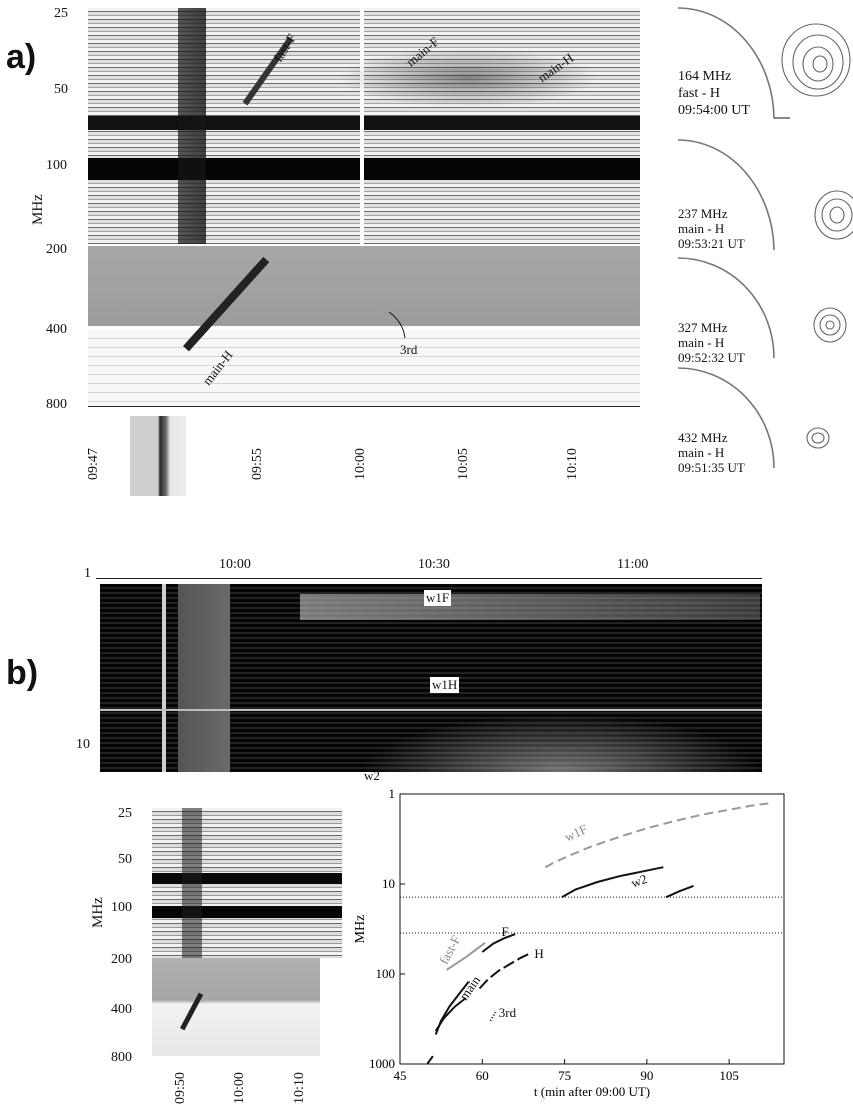  What do you see at coordinates (703, 327) in the screenshot?
I see `radio-image-3-freq: 327 MHz` at bounding box center [703, 327].